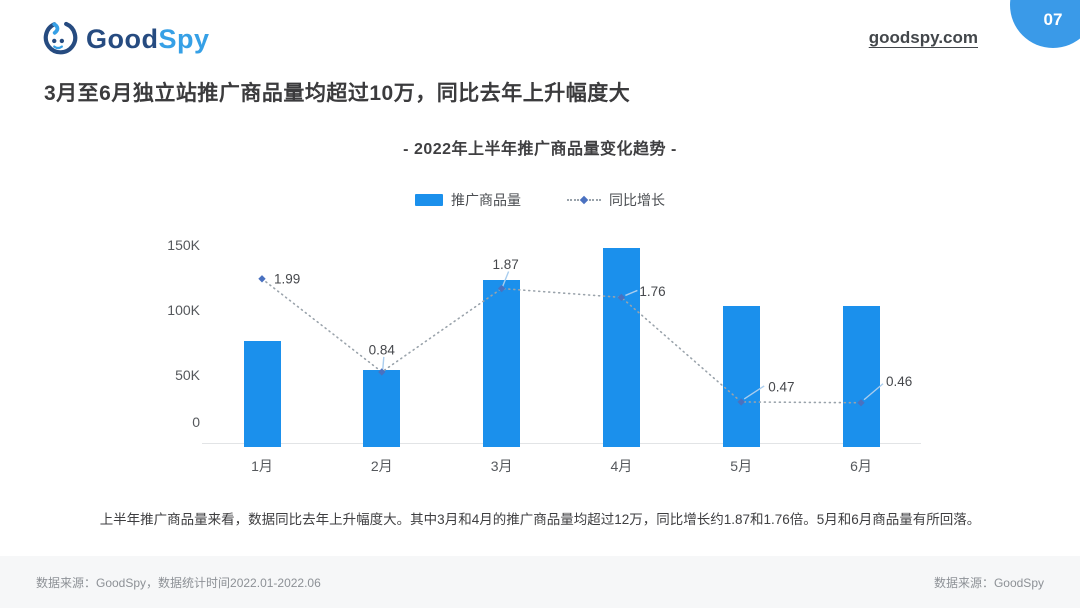 The height and width of the screenshot is (608, 1080). What do you see at coordinates (287, 278) in the screenshot?
I see `growth-data-label: 1.99` at bounding box center [287, 278].